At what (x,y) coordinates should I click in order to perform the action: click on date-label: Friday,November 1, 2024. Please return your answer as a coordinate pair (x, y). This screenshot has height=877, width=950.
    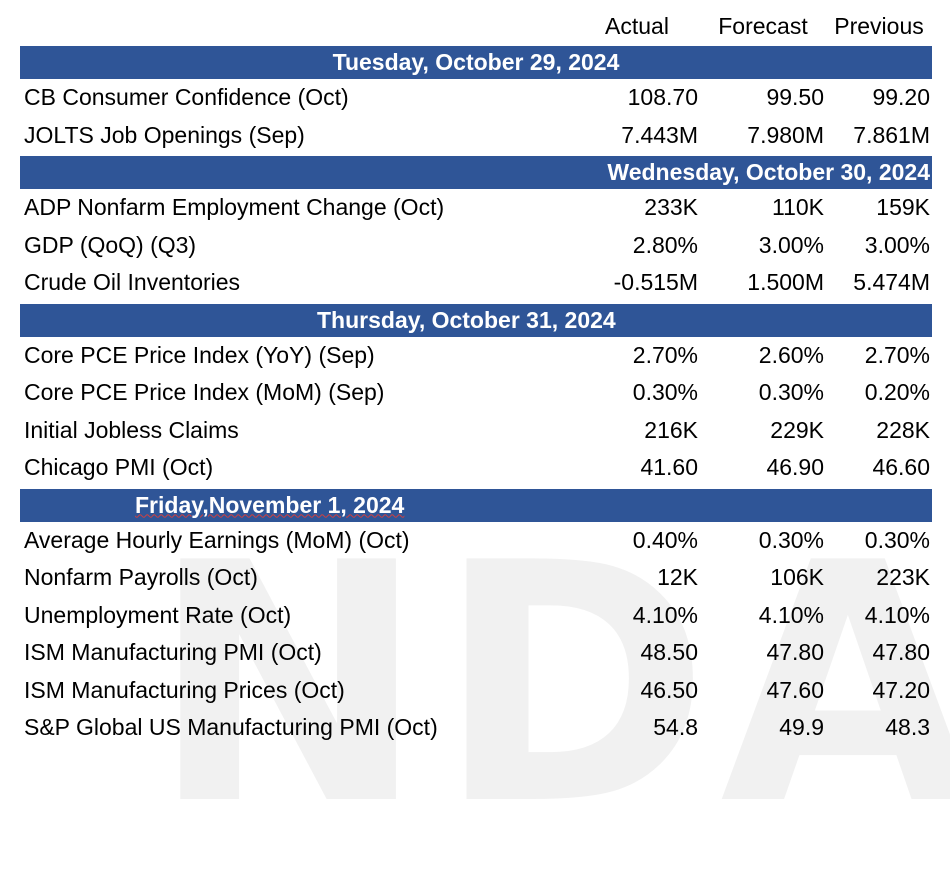
    Looking at the image, I should click on (476, 504).